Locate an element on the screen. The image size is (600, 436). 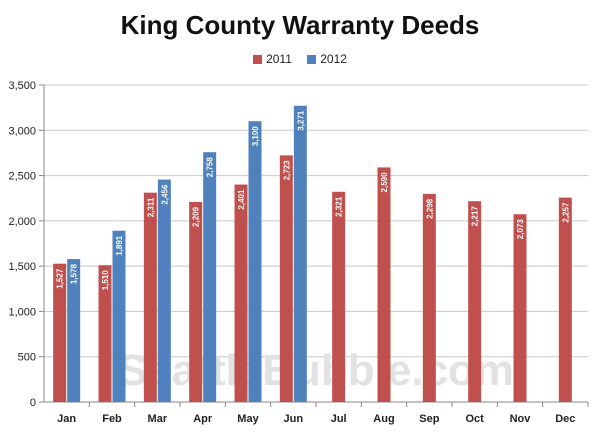
x-tick-label: Aug is located at coordinates (383, 419).